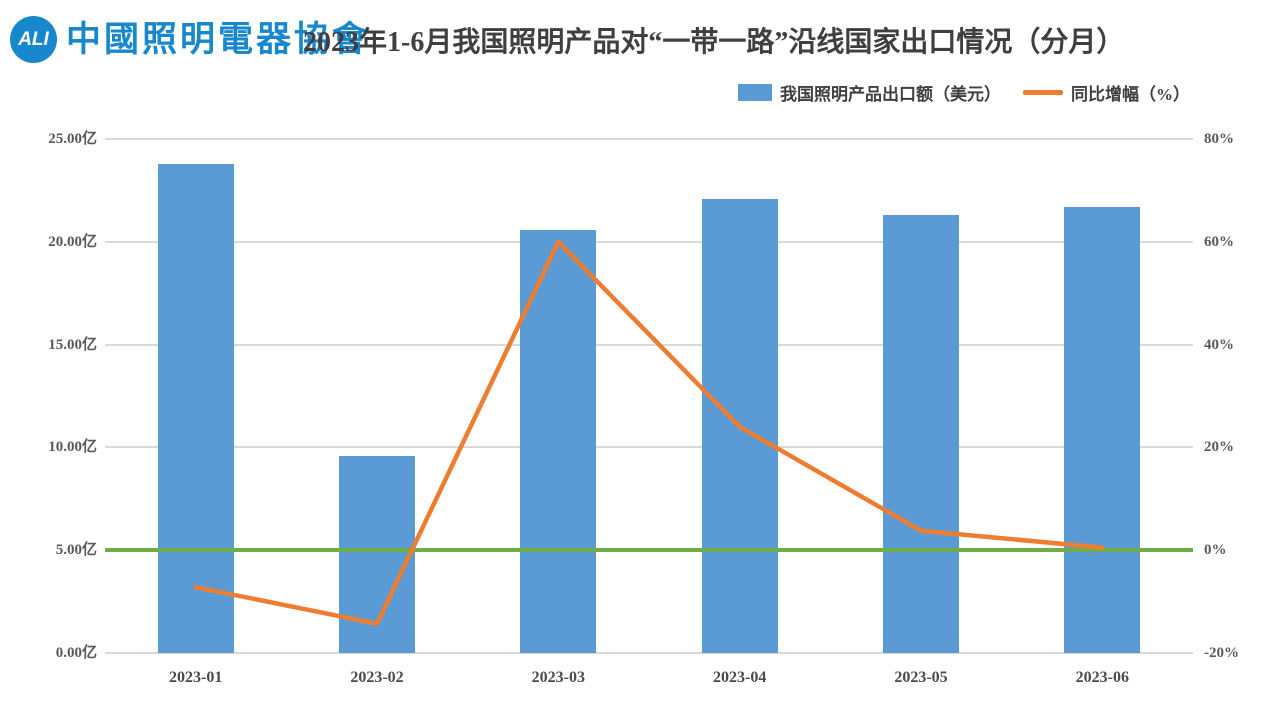 Image resolution: width=1280 pixels, height=705 pixels. Describe the element at coordinates (218, 39) in the screenshot. I see `cali-logo-text: 中國照明電器協會` at that location.